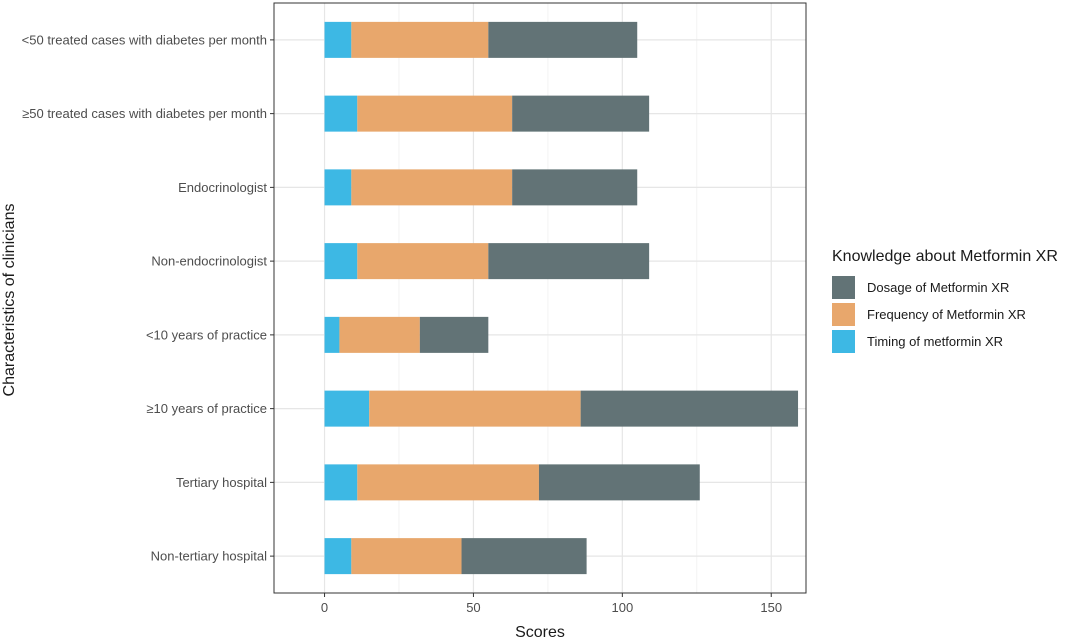  I want to click on x-axis: 0 50 100 150, so click(551, 604).